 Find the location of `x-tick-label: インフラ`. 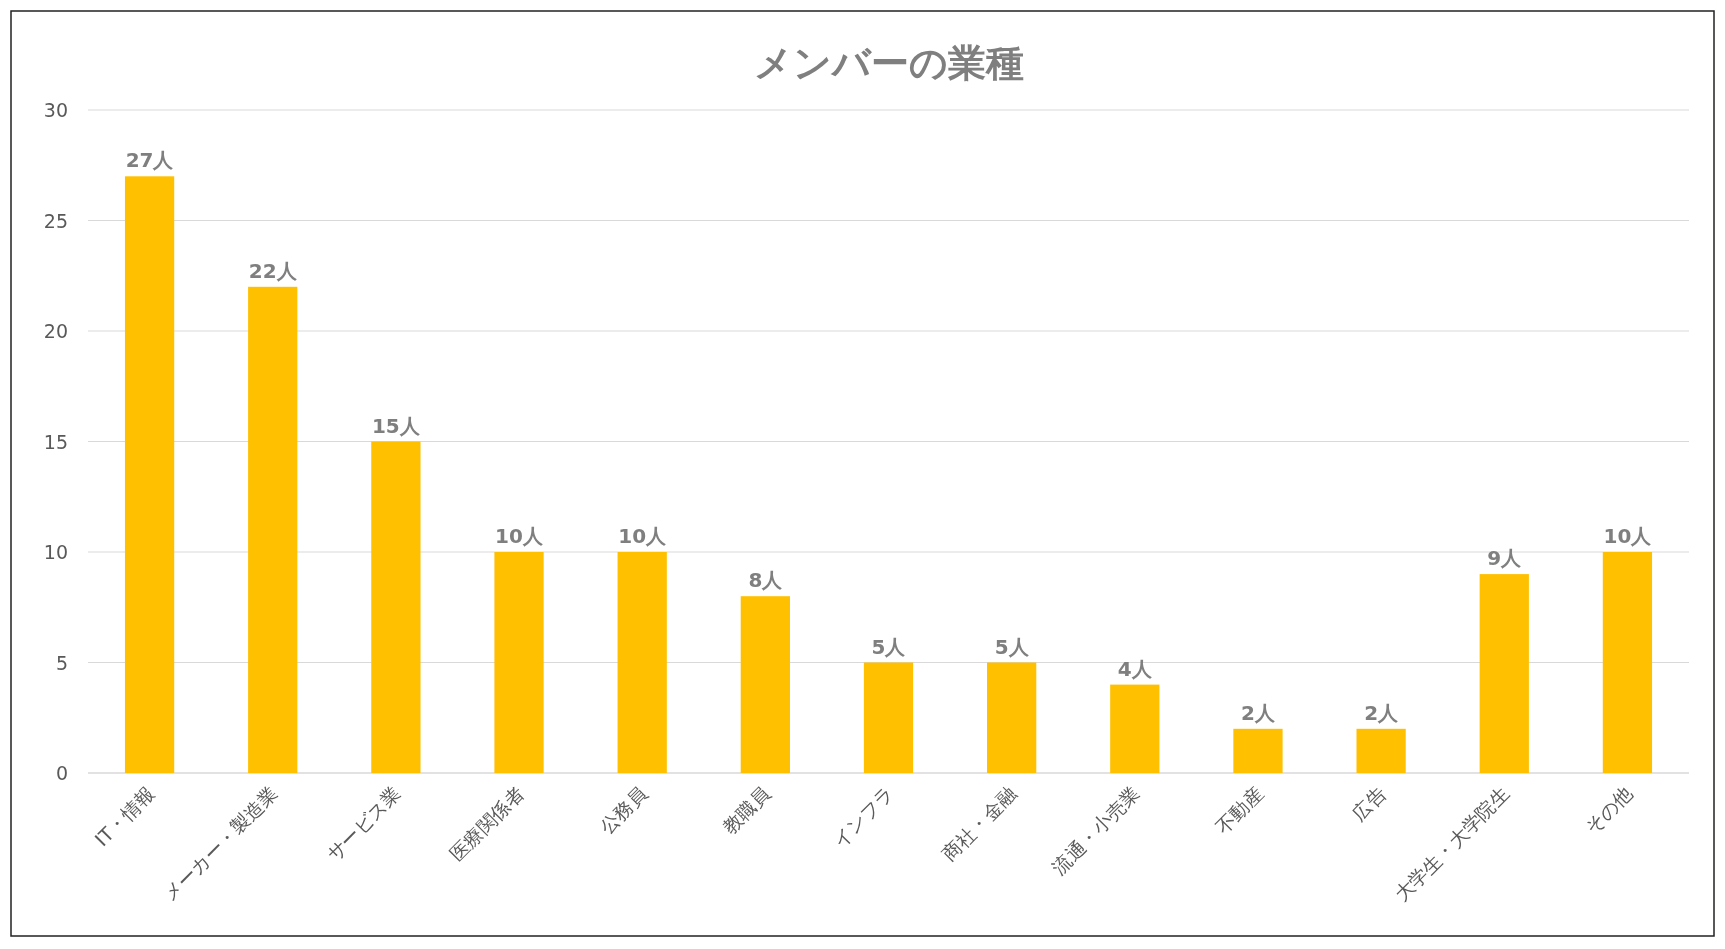

x-tick-label: インフラ is located at coordinates (863, 817).